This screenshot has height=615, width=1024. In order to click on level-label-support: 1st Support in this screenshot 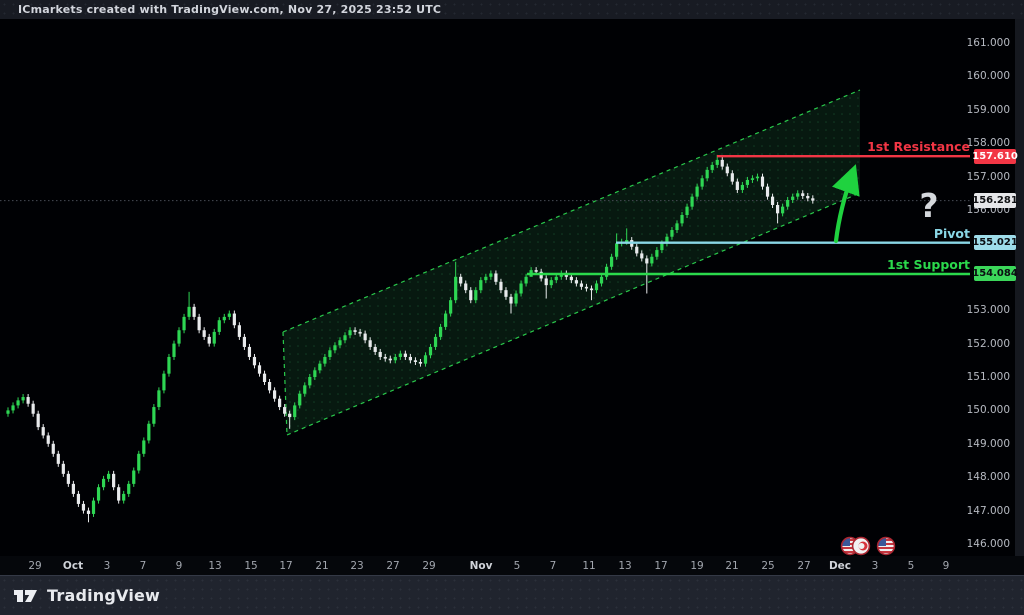, I will do `click(928, 264)`.